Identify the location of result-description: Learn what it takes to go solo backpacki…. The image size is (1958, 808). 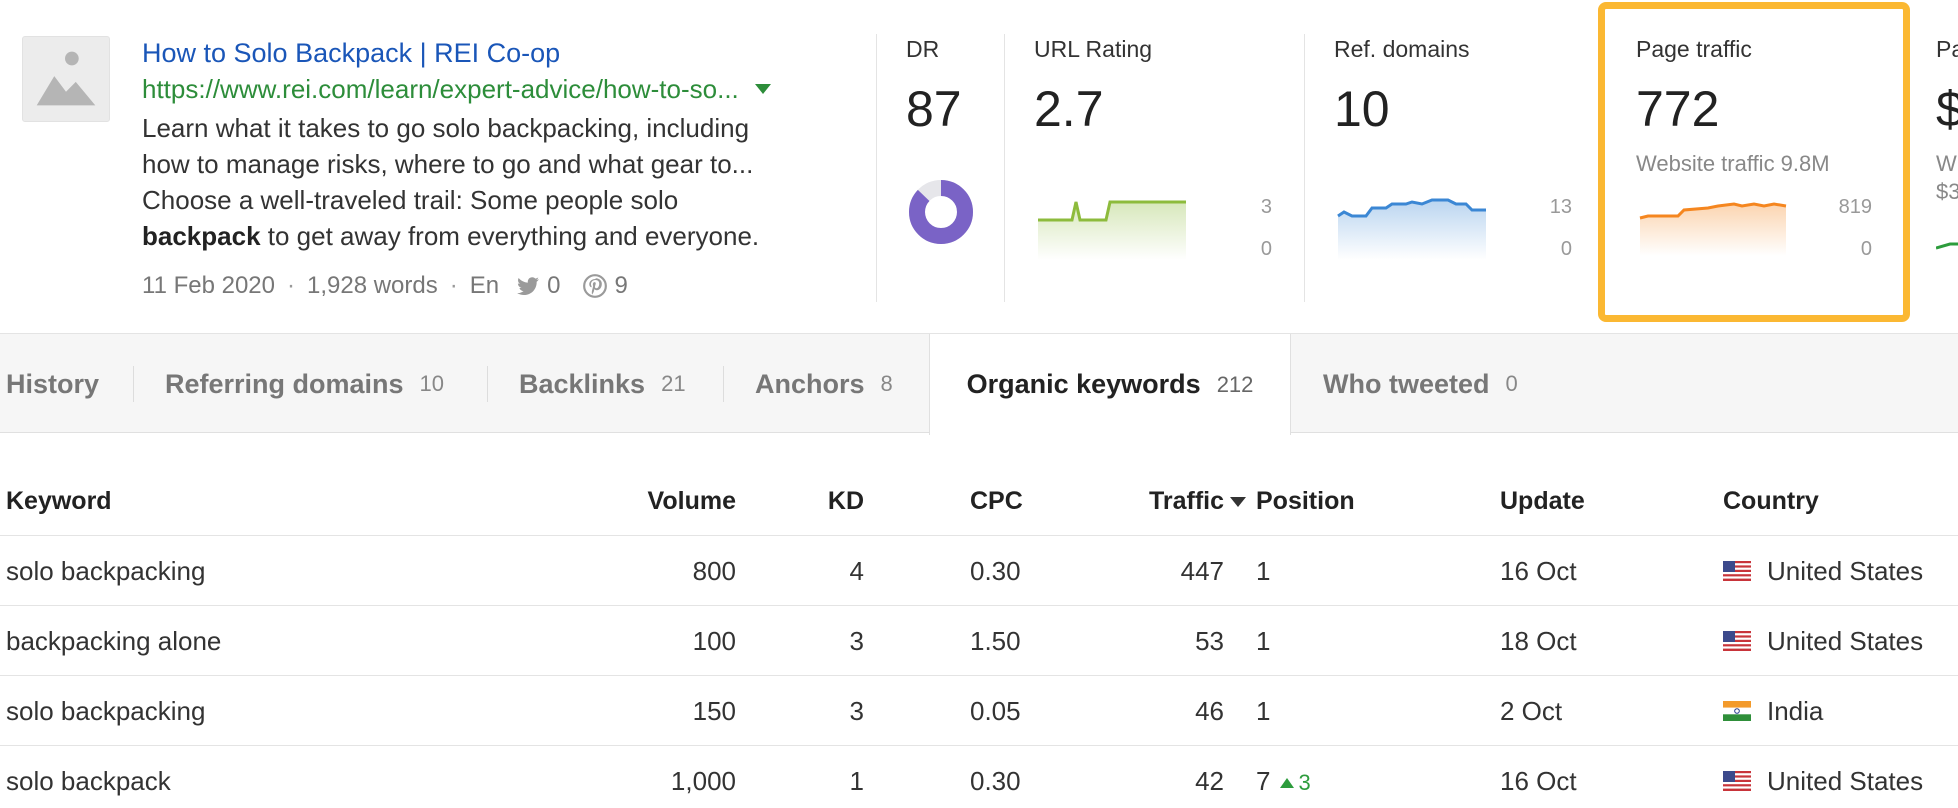
(502, 182).